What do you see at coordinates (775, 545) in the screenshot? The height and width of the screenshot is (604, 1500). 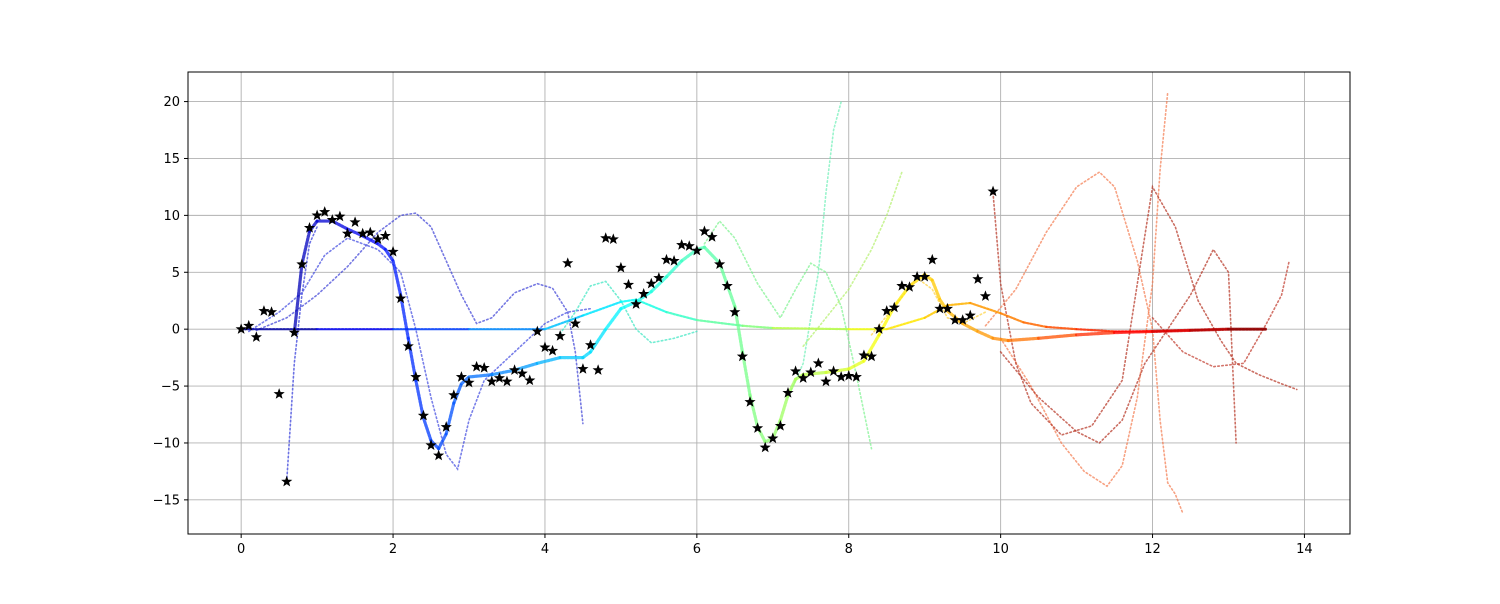 I see `x-axis-ticks: 0 2 4 6 8 10 12 14` at bounding box center [775, 545].